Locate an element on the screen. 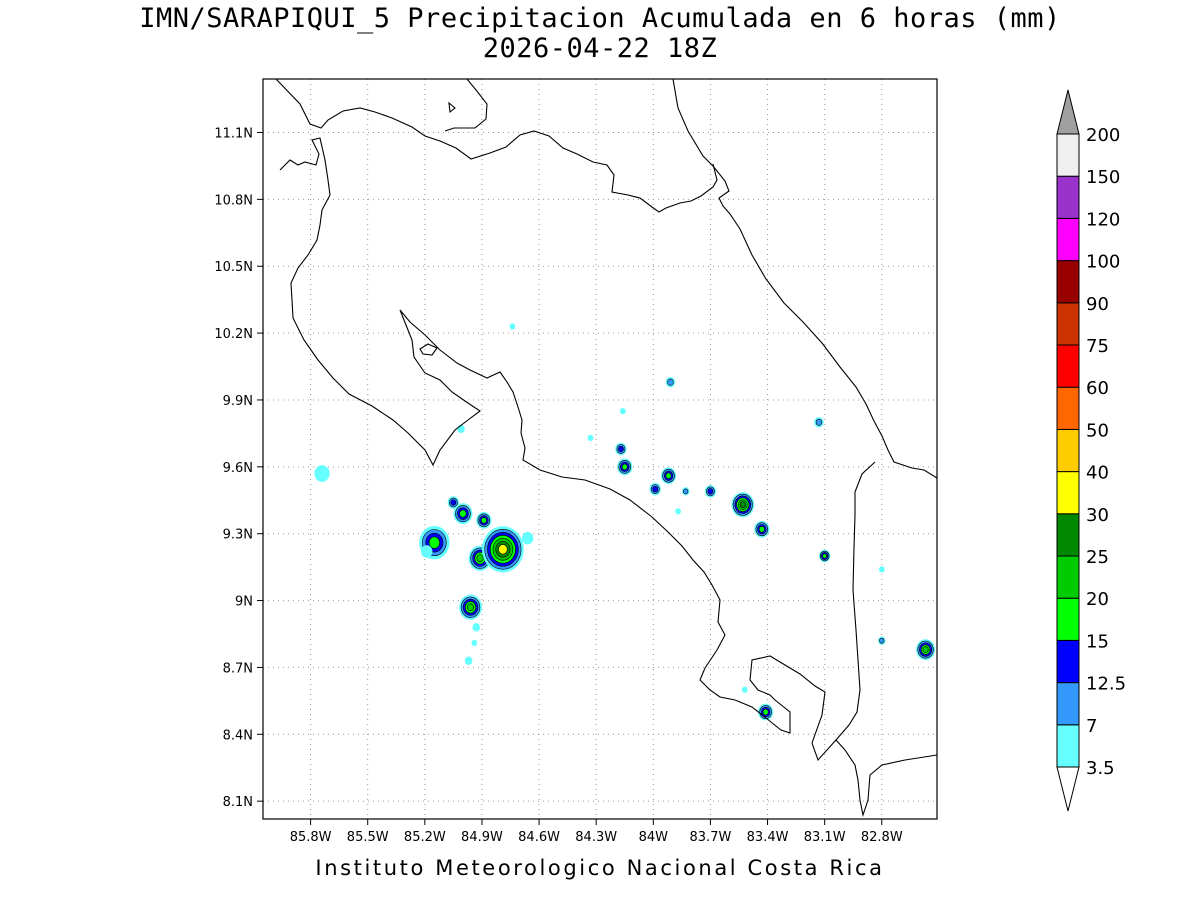 The image size is (1200, 900). colorbar-level-label: 75 is located at coordinates (1097, 346).